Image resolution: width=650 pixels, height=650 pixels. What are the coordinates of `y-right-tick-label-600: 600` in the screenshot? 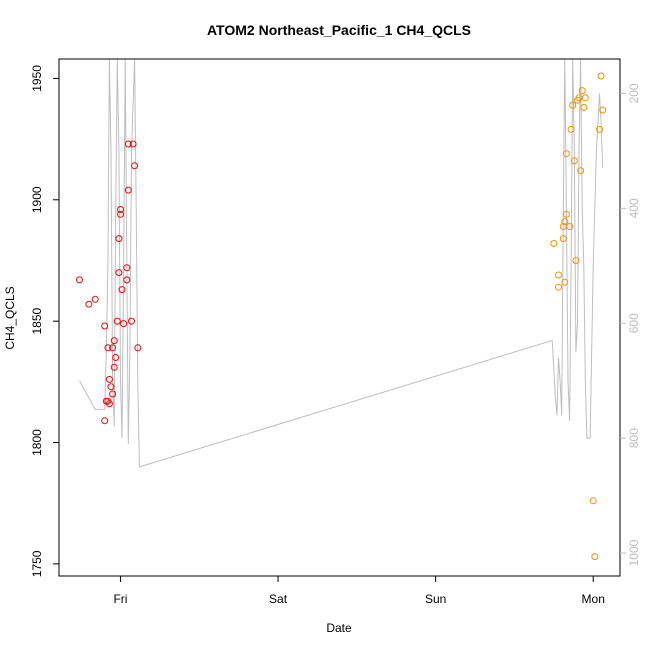 It's located at (634, 323).